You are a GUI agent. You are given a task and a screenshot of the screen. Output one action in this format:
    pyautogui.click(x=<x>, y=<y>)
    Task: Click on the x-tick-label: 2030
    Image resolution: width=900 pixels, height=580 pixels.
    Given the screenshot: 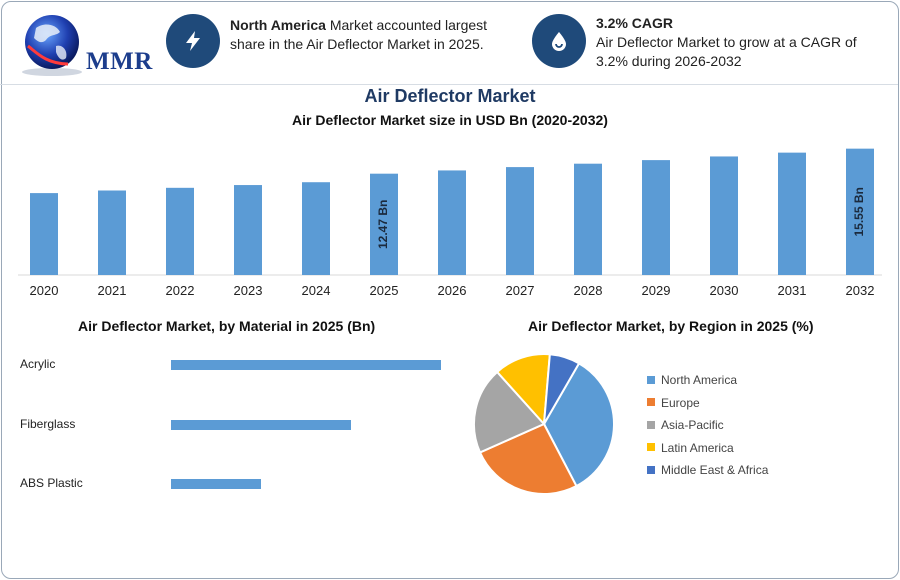 What is the action you would take?
    pyautogui.click(x=724, y=290)
    